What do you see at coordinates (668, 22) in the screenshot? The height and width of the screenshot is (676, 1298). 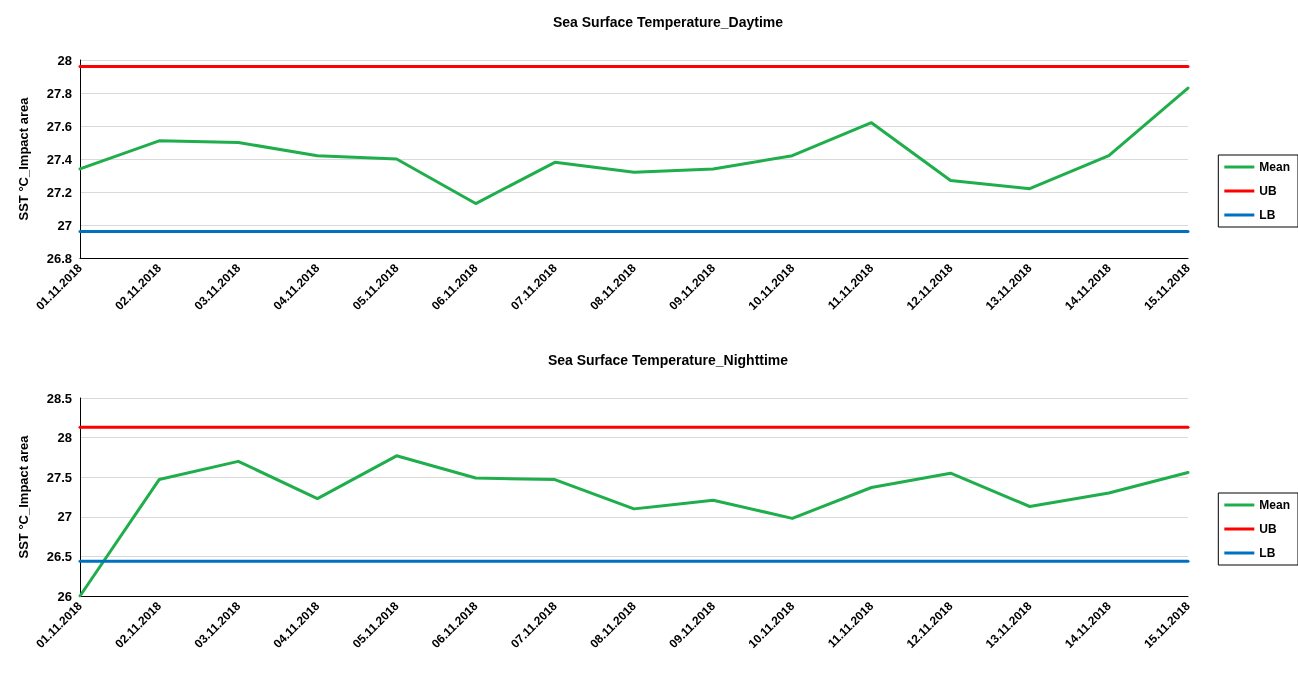 I see `chart-title: Sea Surface Temperature_Daytime` at bounding box center [668, 22].